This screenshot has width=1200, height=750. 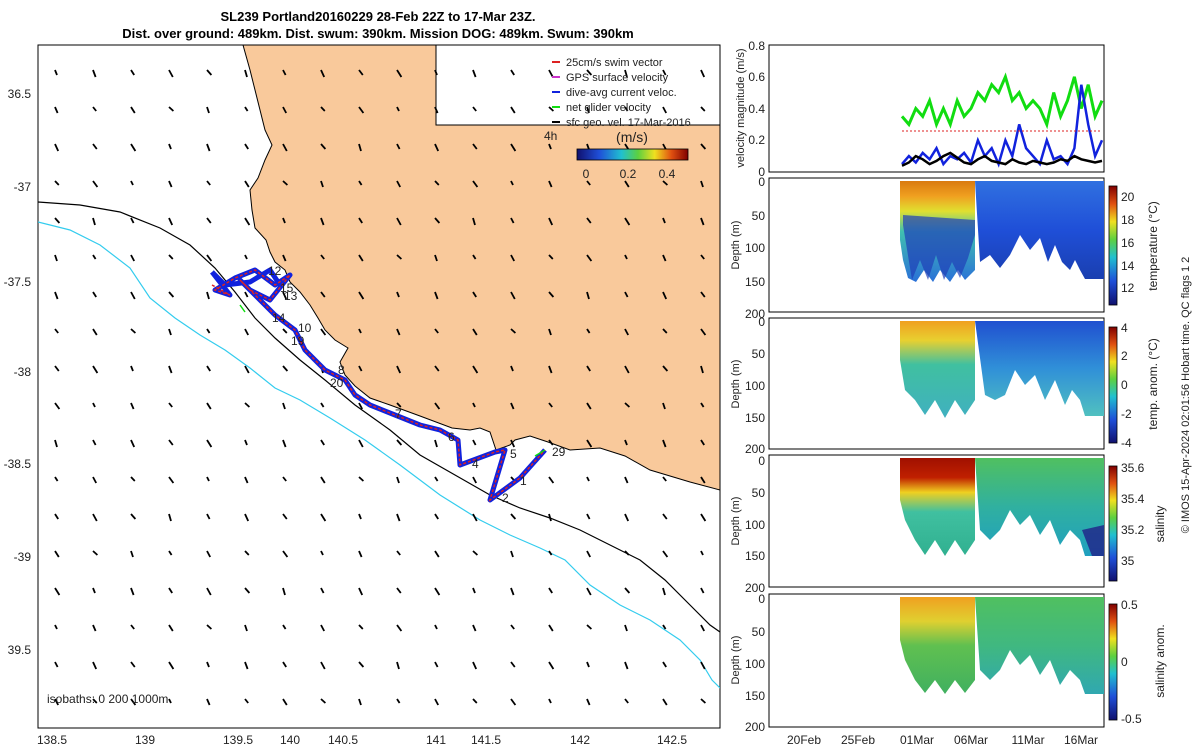 I want to click on day-label: 5, so click(x=513, y=454).